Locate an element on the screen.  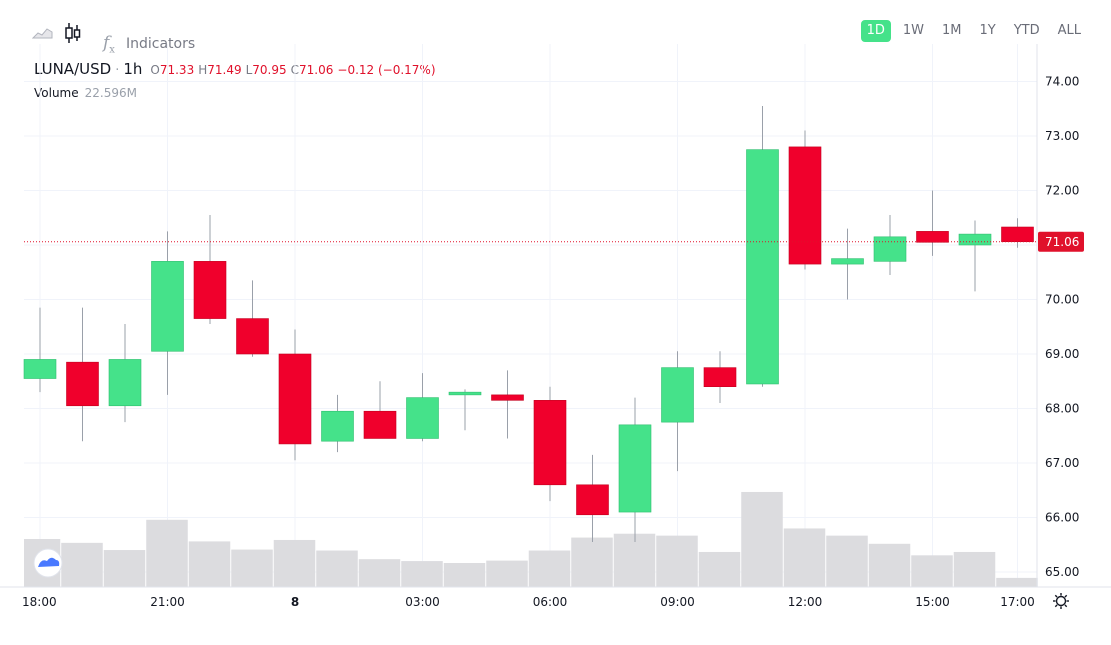
timeframe-label: 1h is located at coordinates (133, 69).